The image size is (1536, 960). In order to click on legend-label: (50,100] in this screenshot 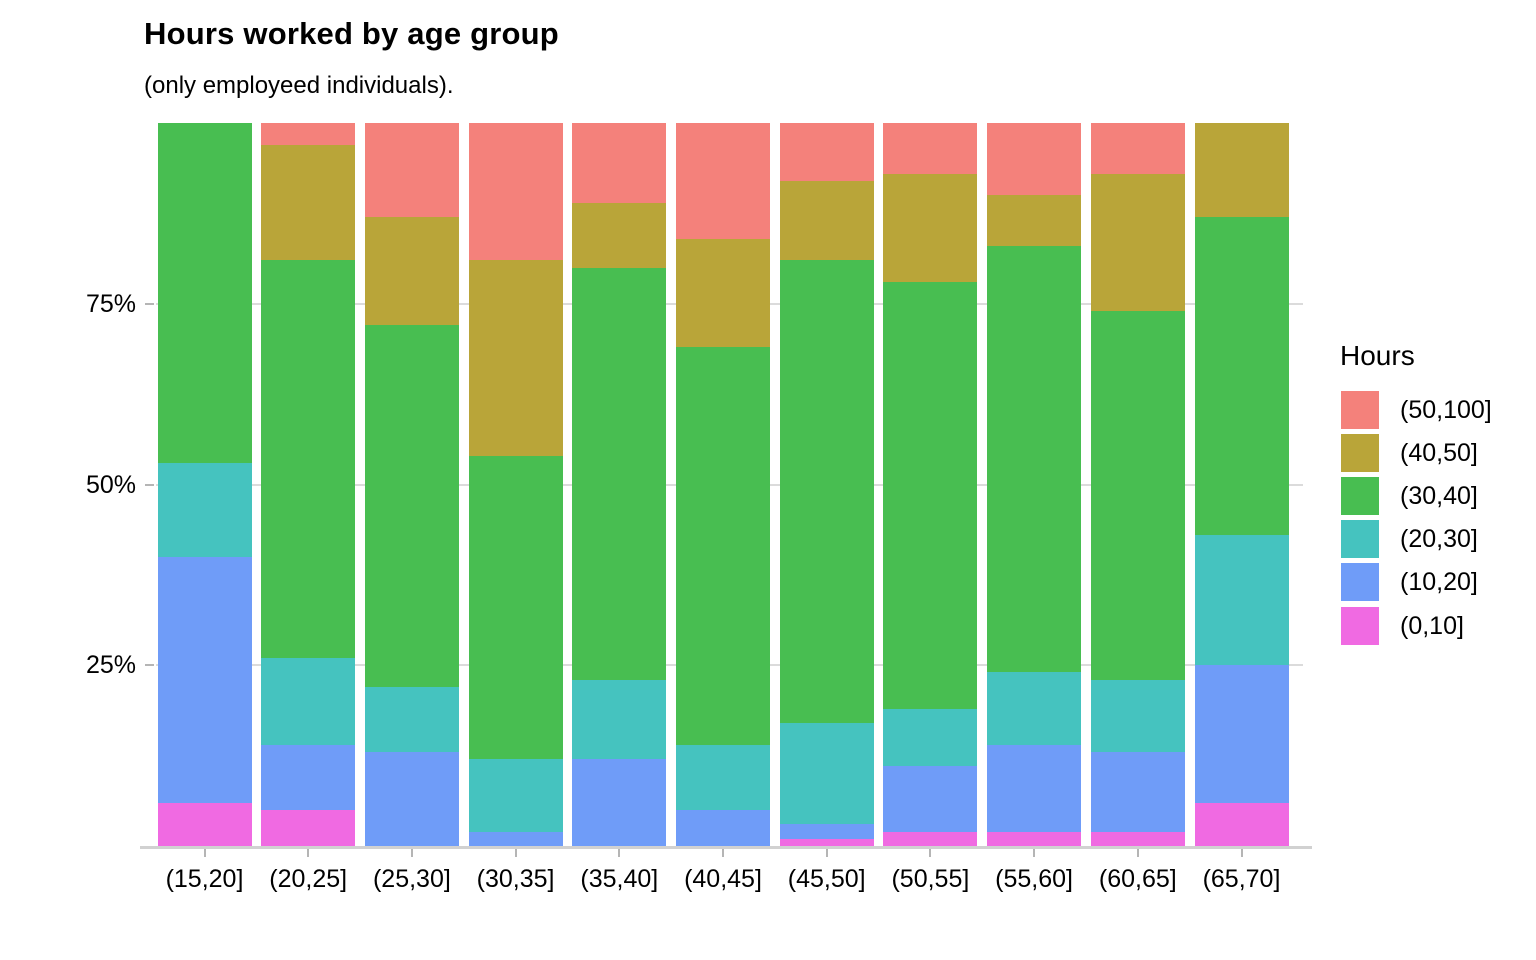, I will do `click(1446, 410)`.